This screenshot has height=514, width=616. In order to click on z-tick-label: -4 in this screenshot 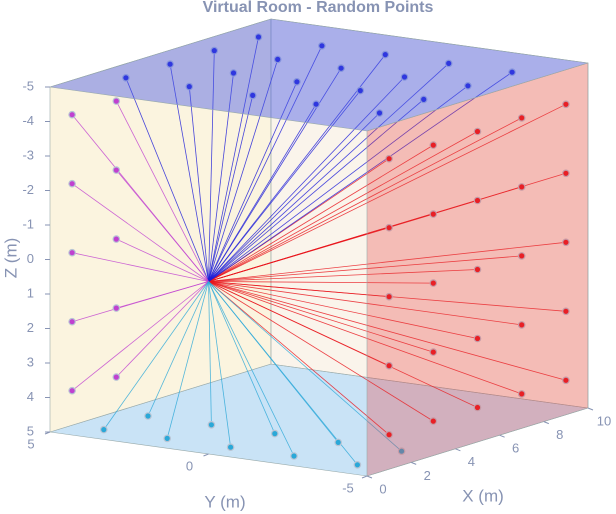, I will do `click(28, 120)`.